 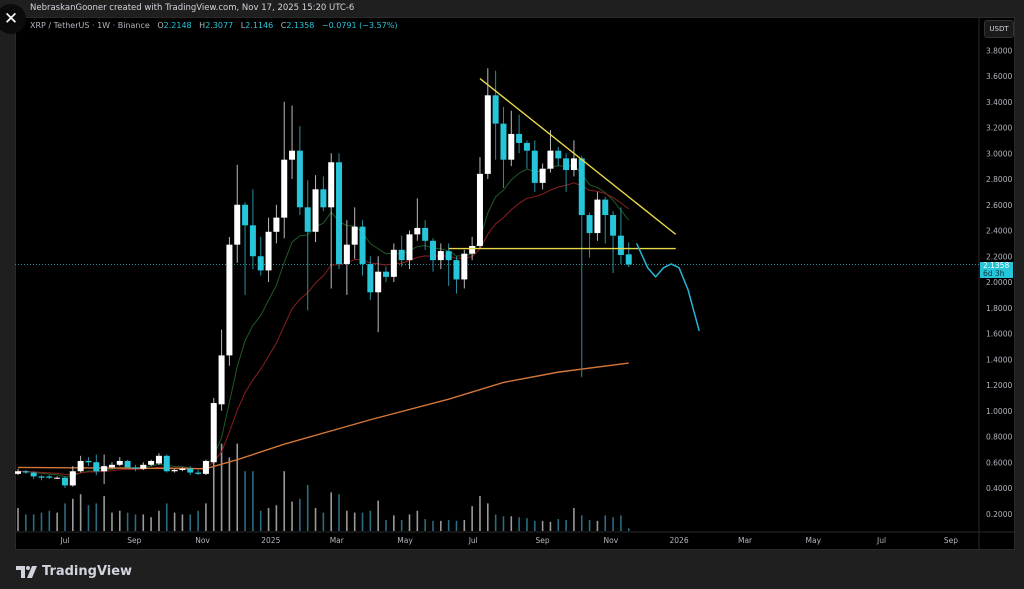 What do you see at coordinates (999, 359) in the screenshot?
I see `price-tick-label: 1.4000` at bounding box center [999, 359].